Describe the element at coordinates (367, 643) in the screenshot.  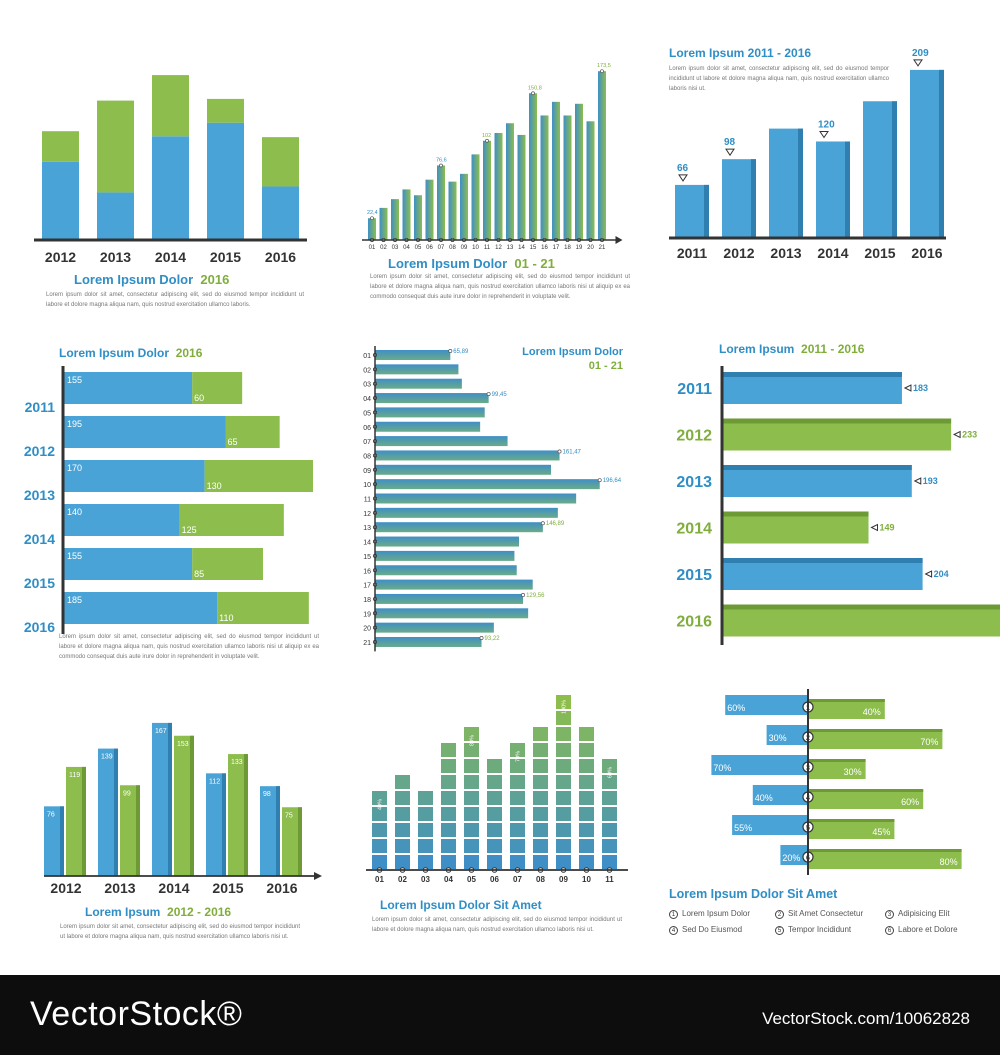
I see `y-tick-label: 21` at that location.